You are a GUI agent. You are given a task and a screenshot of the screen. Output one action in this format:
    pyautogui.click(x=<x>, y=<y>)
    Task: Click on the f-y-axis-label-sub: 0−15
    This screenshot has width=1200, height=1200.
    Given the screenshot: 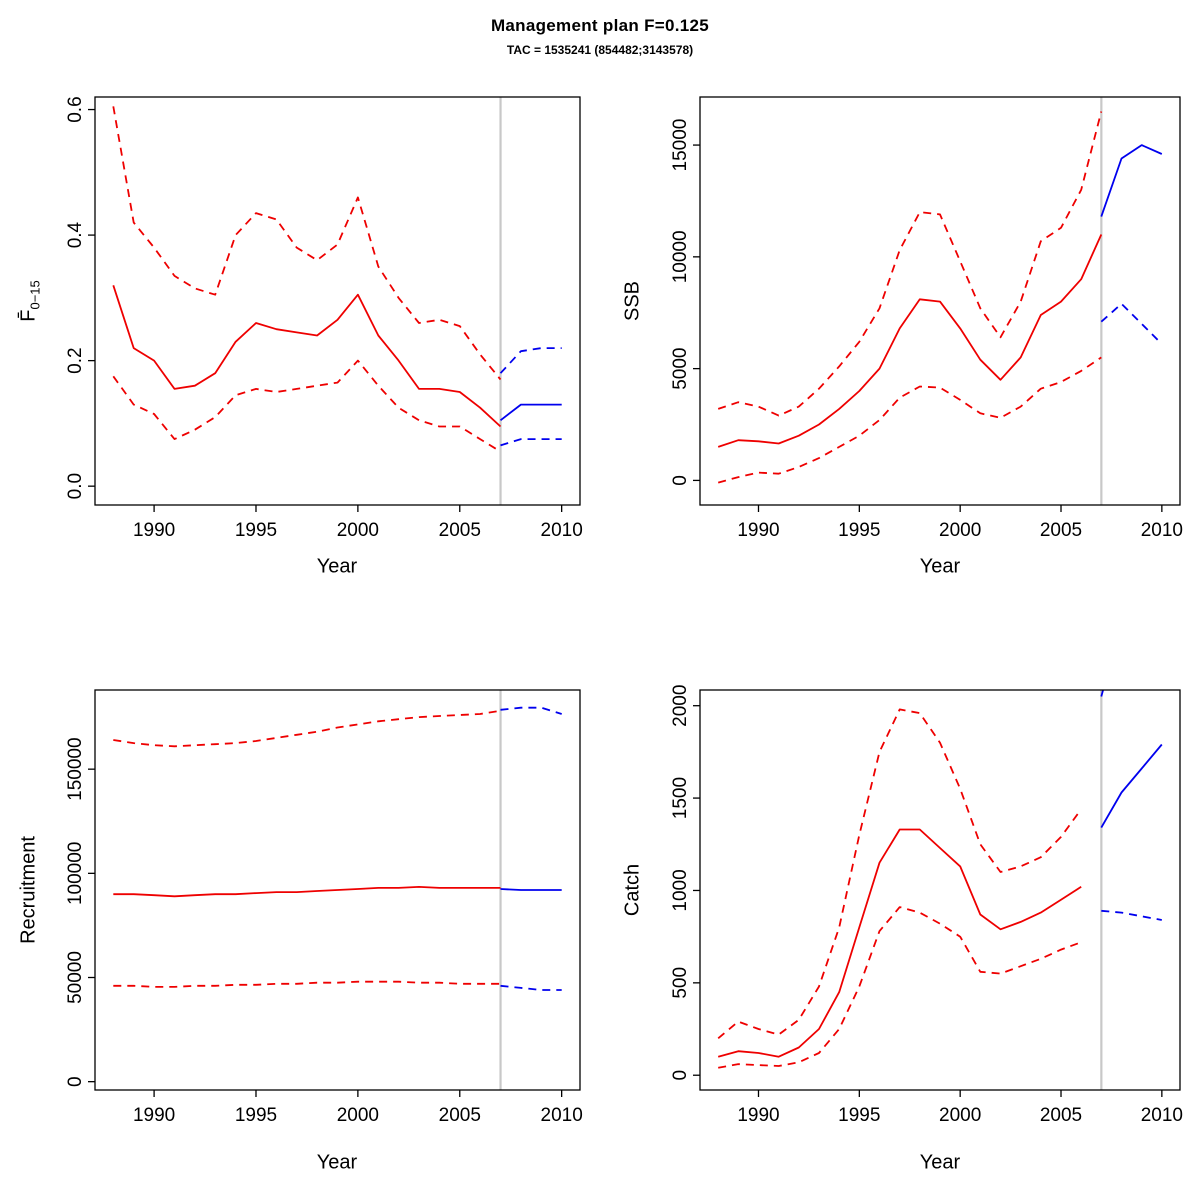 What is the action you would take?
    pyautogui.click(x=35, y=295)
    